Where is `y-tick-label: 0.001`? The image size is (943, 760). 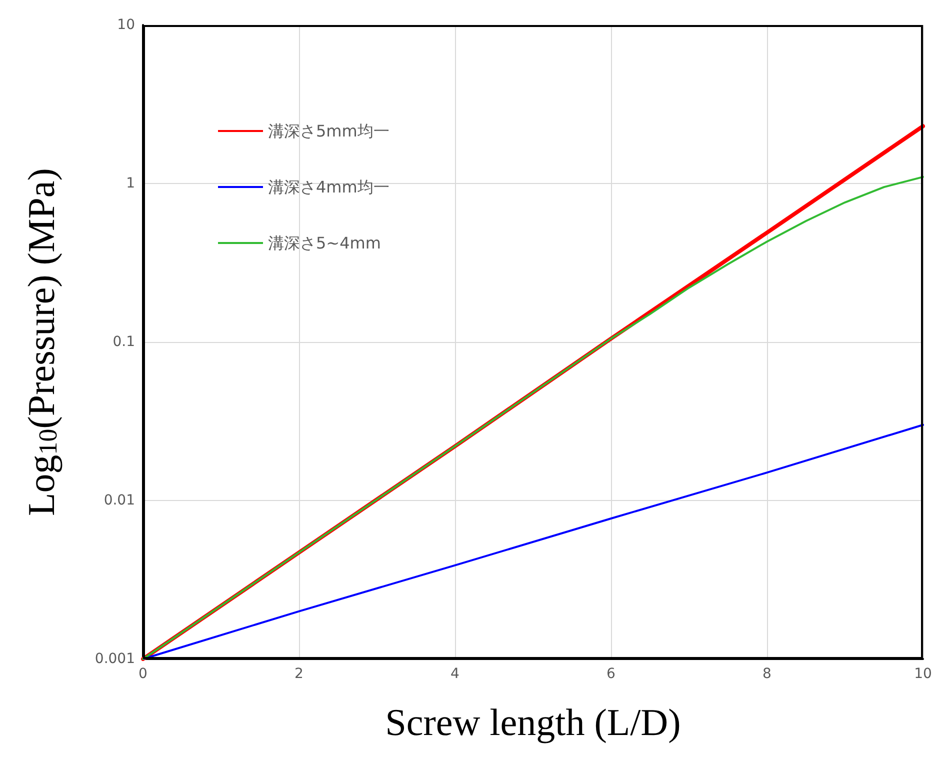
y-tick-label: 0.001 is located at coordinates (114, 659).